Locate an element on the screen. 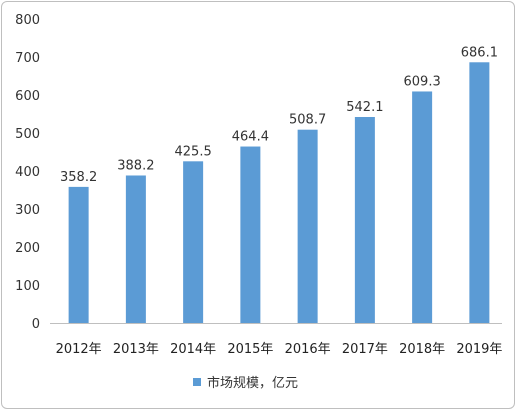 The width and height of the screenshot is (518, 412). data-label: 686.1 is located at coordinates (479, 52).